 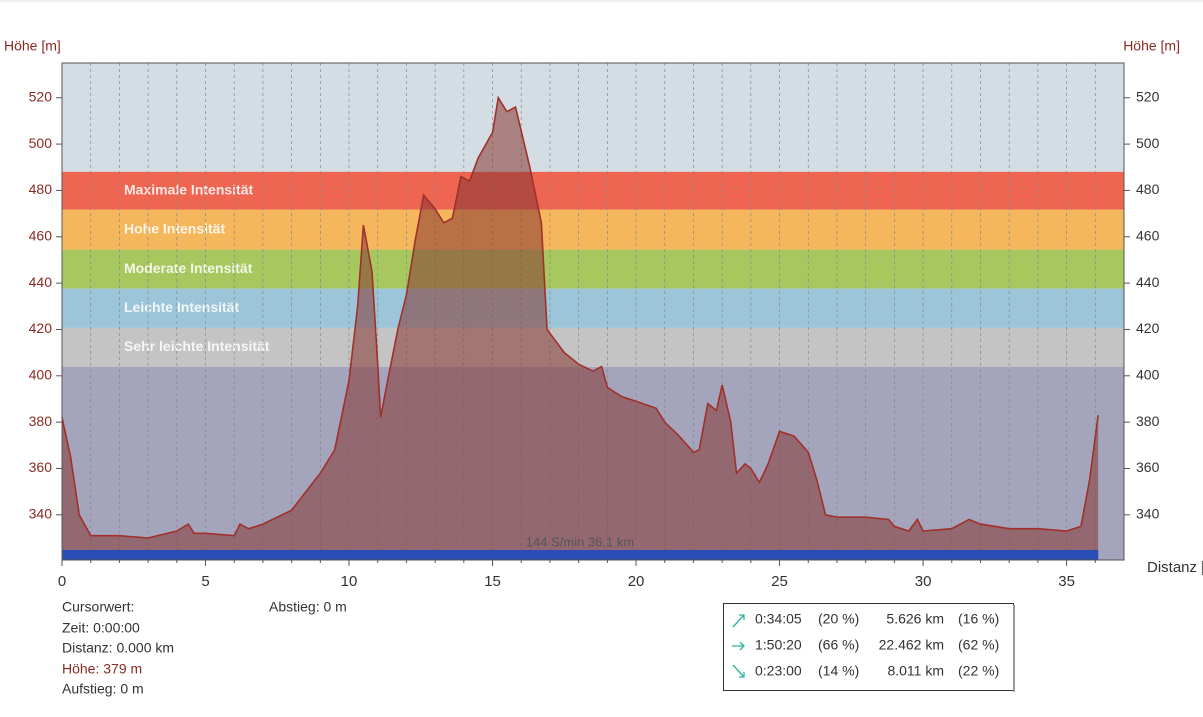 What do you see at coordinates (103, 689) in the screenshot?
I see `cursor-ascent: Aufstieg: 0 m` at bounding box center [103, 689].